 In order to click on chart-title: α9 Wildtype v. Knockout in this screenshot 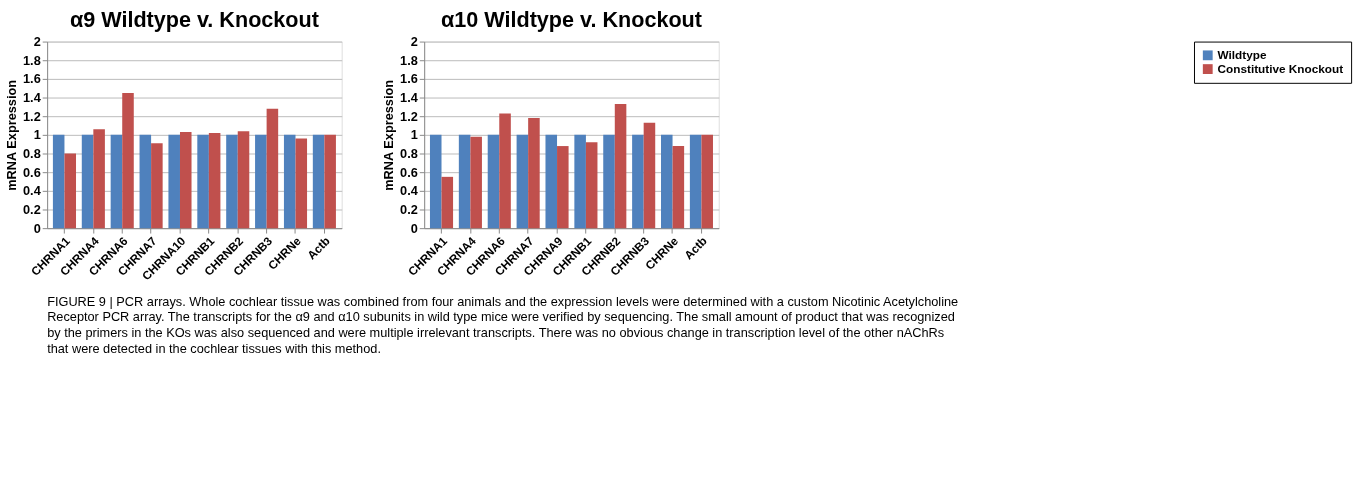, I will do `click(194, 19)`.